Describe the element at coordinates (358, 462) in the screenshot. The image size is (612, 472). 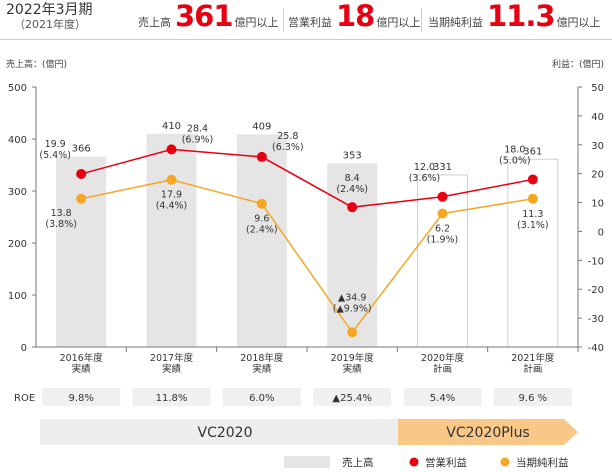
I see `legend-sales-label: 売上高` at that location.